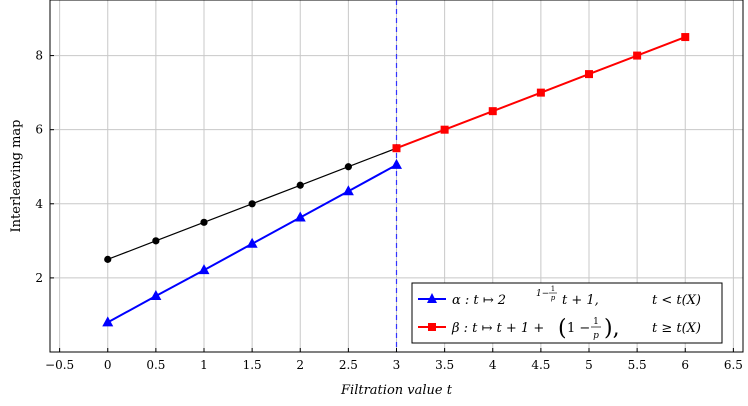 This screenshot has width=748, height=406. I want to click on legend-alpha-cond: t < t(X), so click(676, 300).